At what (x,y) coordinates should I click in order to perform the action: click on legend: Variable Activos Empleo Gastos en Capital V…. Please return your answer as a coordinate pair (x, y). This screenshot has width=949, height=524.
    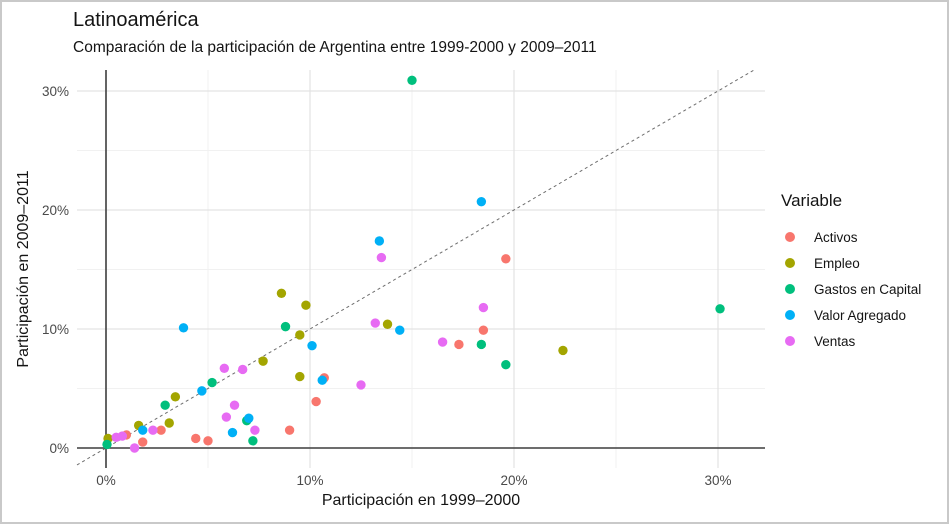
    Looking at the image, I should click on (851, 272).